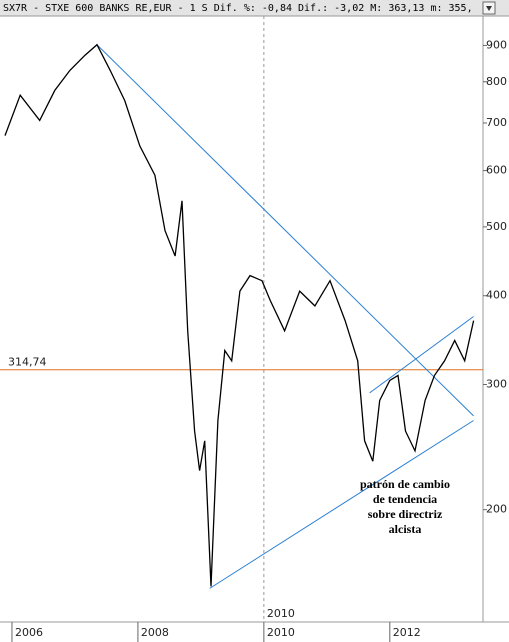  What do you see at coordinates (496, 170) in the screenshot?
I see `y-tick-label: 600` at bounding box center [496, 170].